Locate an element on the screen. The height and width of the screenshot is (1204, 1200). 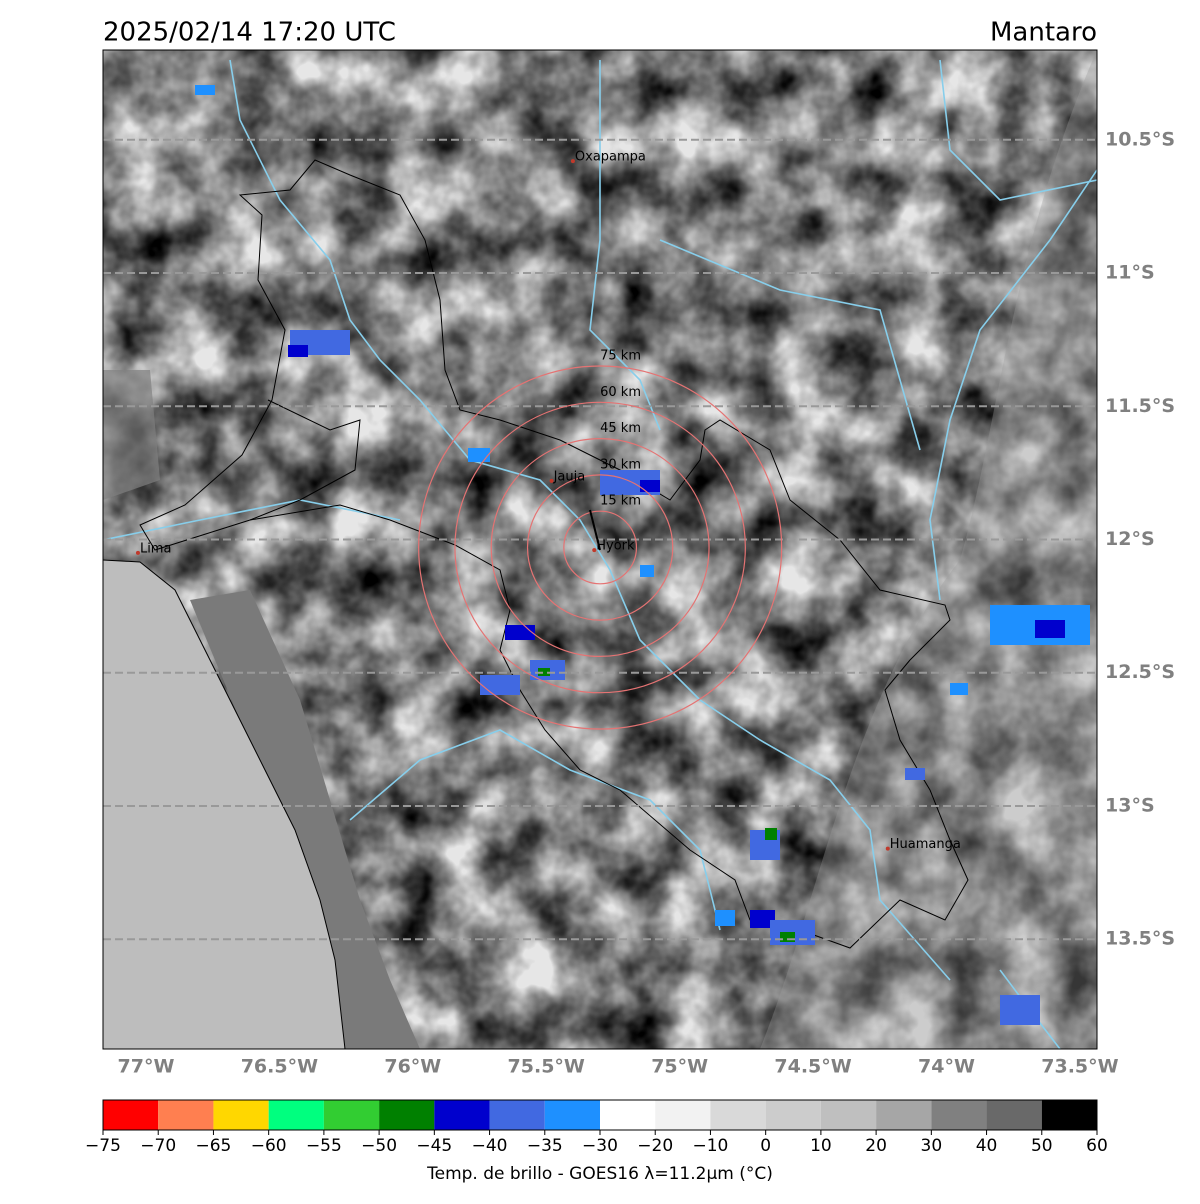
lon-tick-label: 75°W is located at coordinates (679, 1067).